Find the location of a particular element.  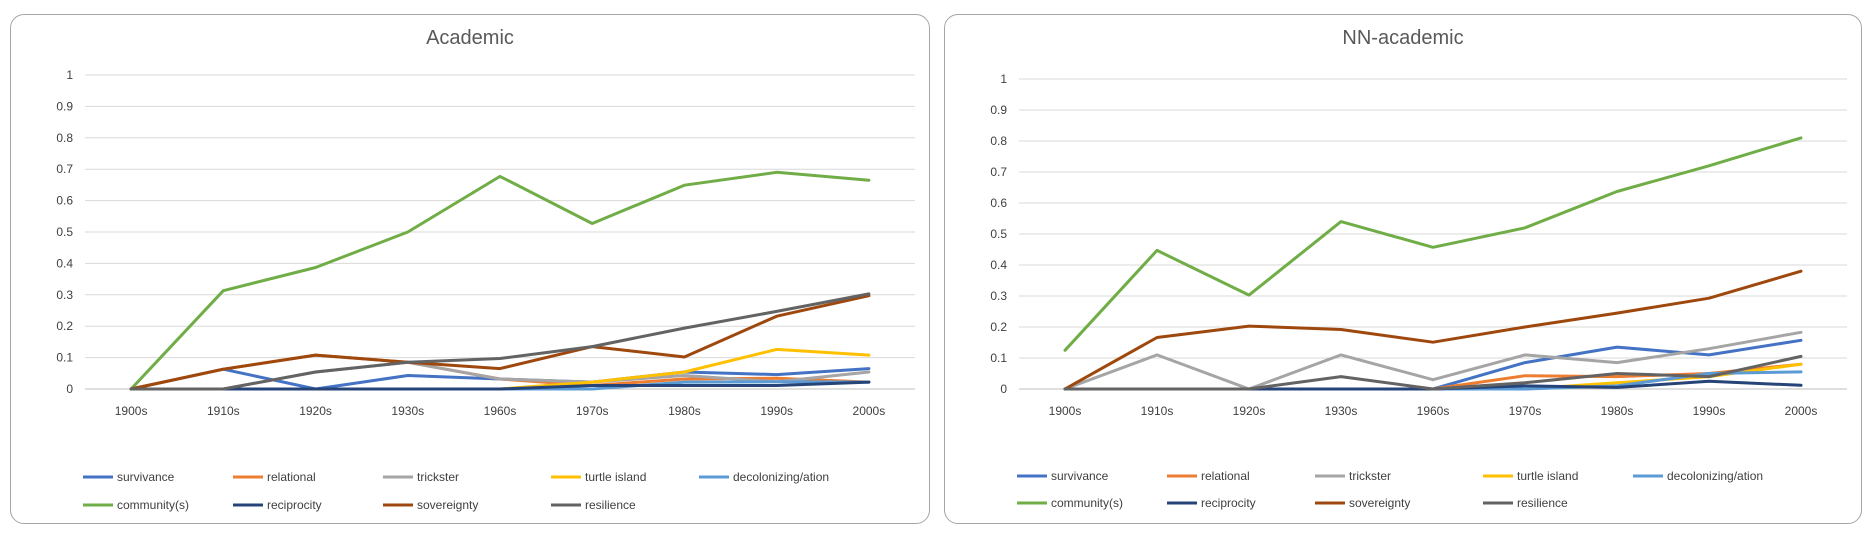

series-line-reciprocity is located at coordinates (500, 385).